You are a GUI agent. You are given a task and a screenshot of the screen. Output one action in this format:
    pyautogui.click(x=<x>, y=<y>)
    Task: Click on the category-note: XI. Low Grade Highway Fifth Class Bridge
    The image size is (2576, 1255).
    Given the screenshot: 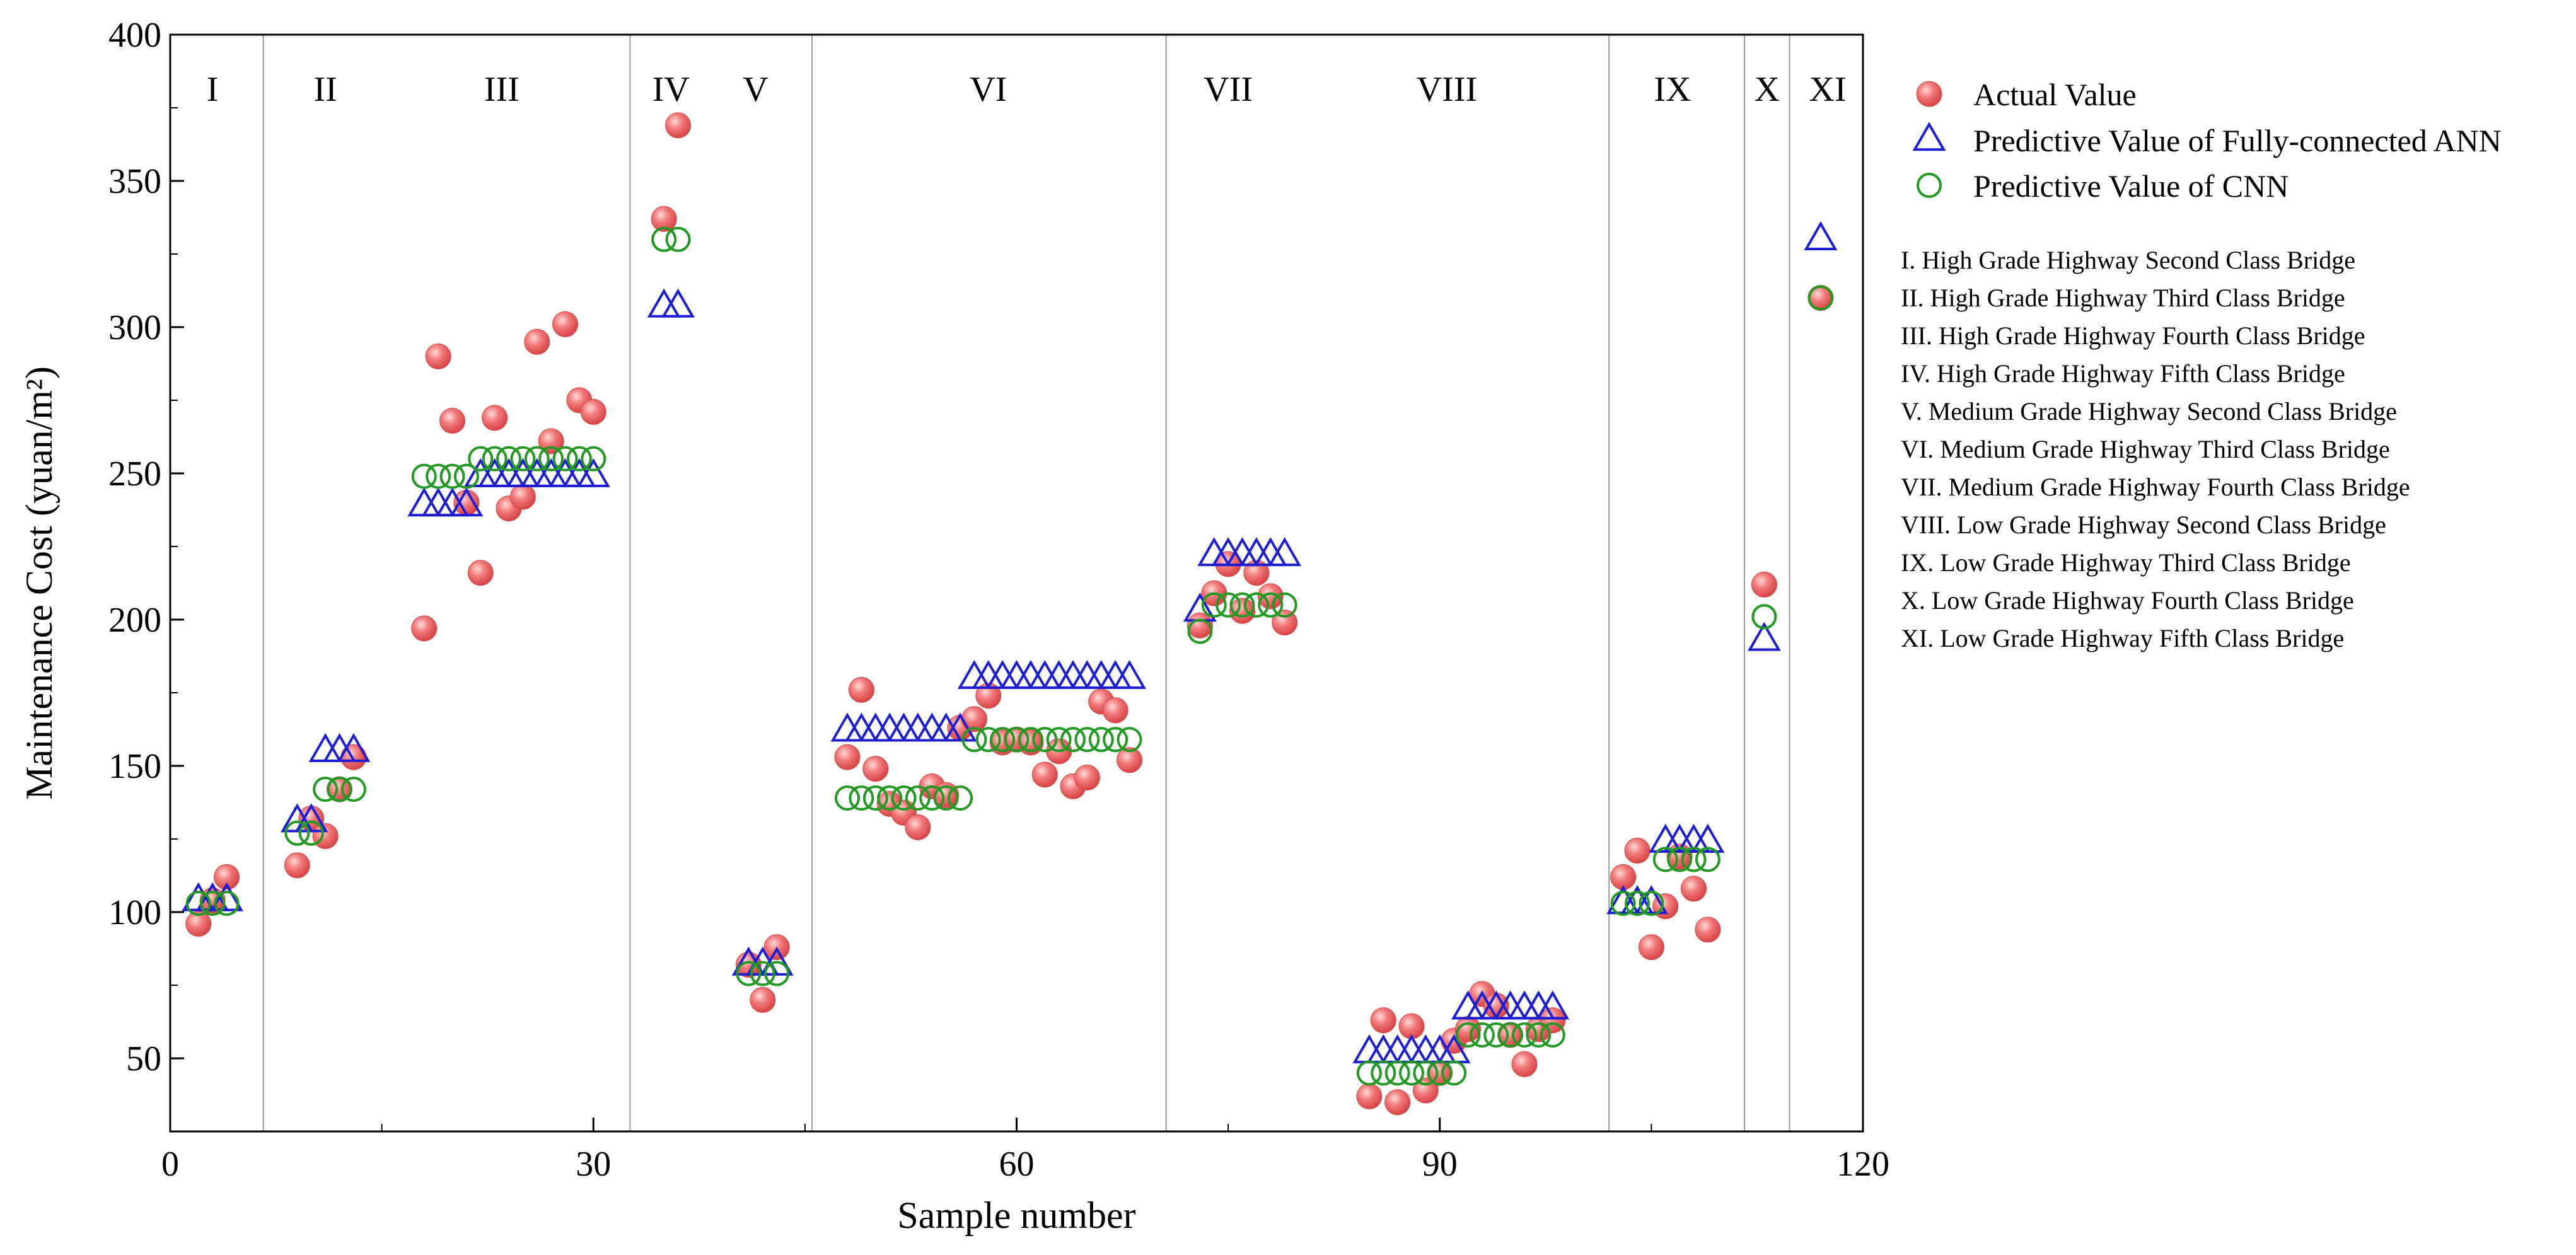 What is the action you would take?
    pyautogui.click(x=2122, y=638)
    